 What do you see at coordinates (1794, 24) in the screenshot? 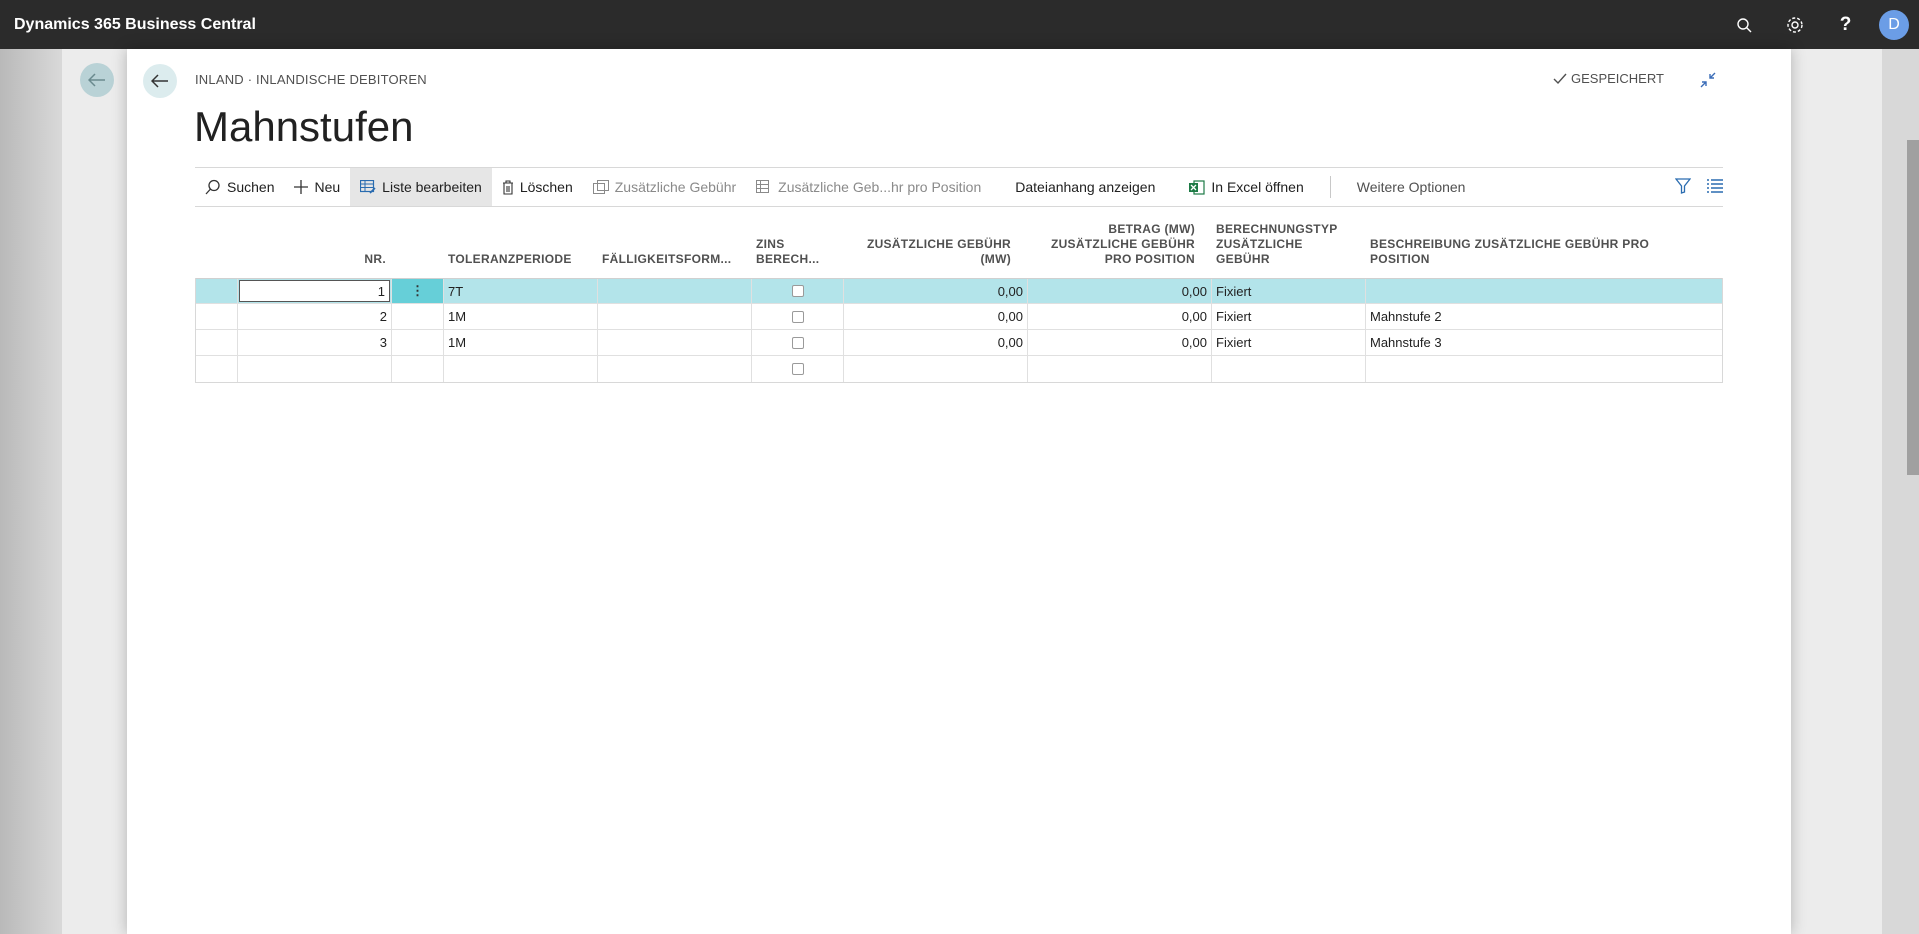
I see `gear-icon` at bounding box center [1794, 24].